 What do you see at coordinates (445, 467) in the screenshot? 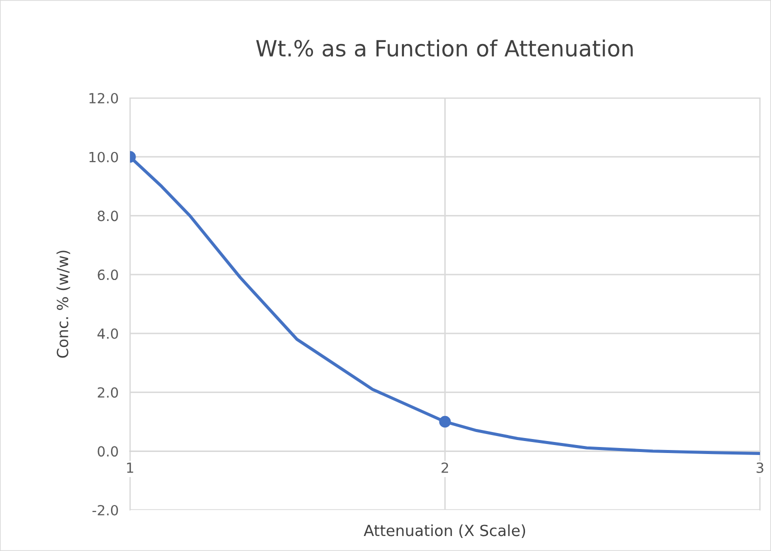
I see `x-tick-label: 2` at bounding box center [445, 467].